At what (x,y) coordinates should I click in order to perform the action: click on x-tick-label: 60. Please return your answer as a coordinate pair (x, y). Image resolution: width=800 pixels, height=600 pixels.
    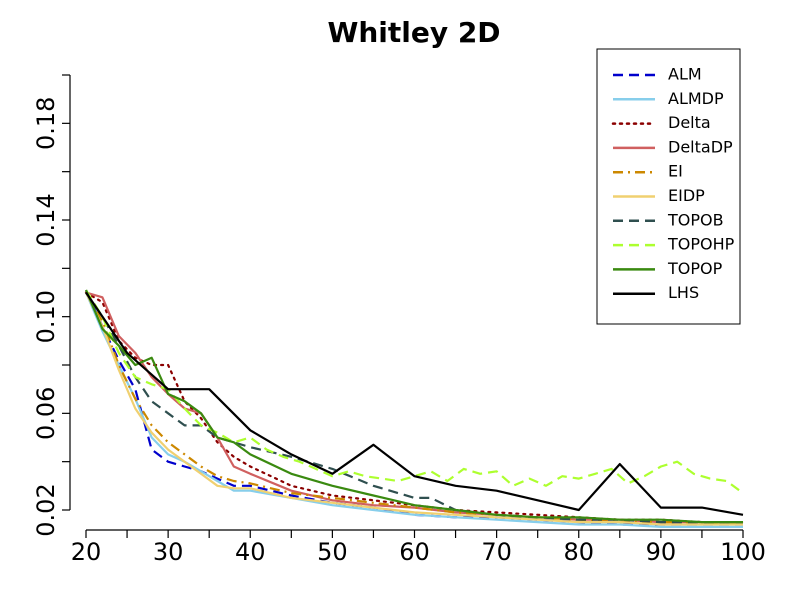
    Looking at the image, I should click on (414, 552).